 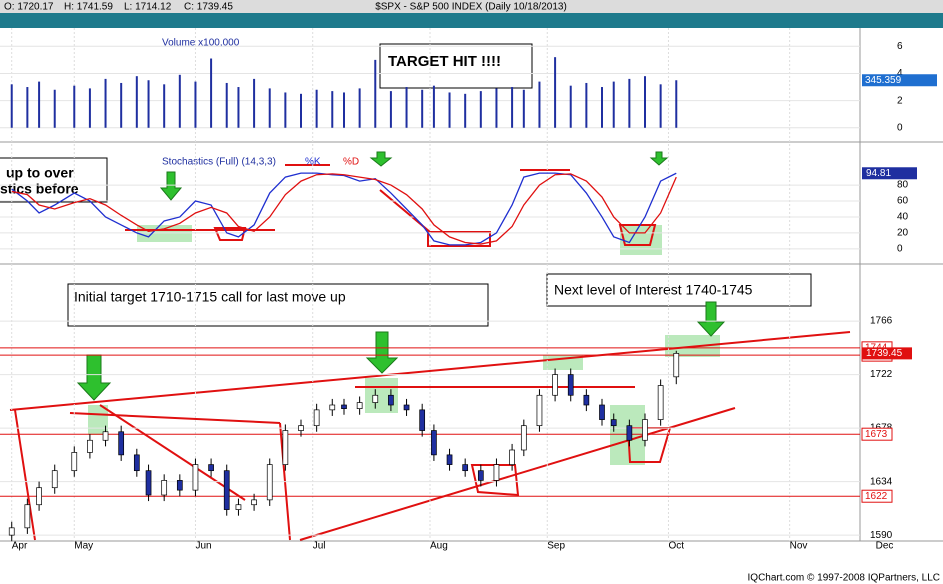 What do you see at coordinates (201, 43) in the screenshot?
I see `volume-title: Volume x100,000` at bounding box center [201, 43].